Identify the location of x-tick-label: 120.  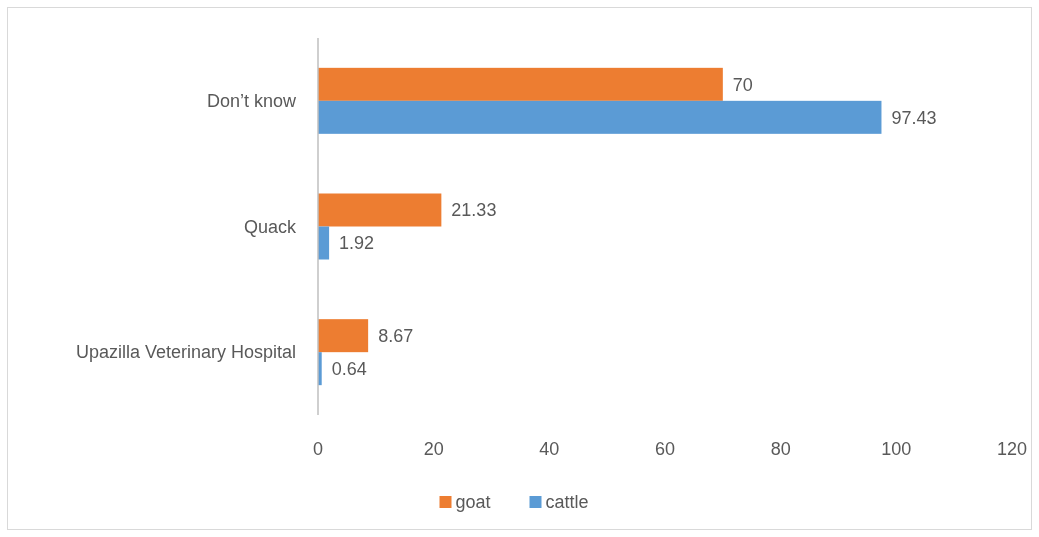
(1012, 449).